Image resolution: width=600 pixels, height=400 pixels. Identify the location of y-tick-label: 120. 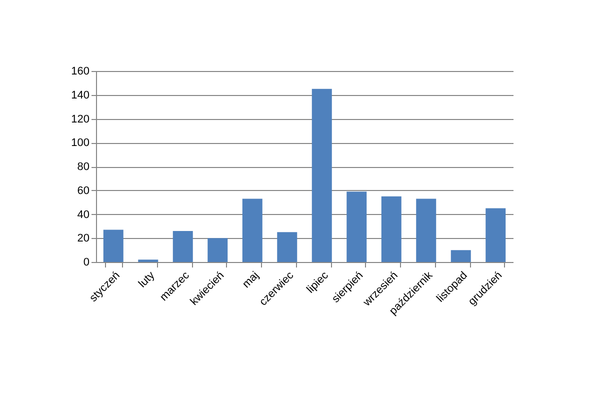
(80, 119).